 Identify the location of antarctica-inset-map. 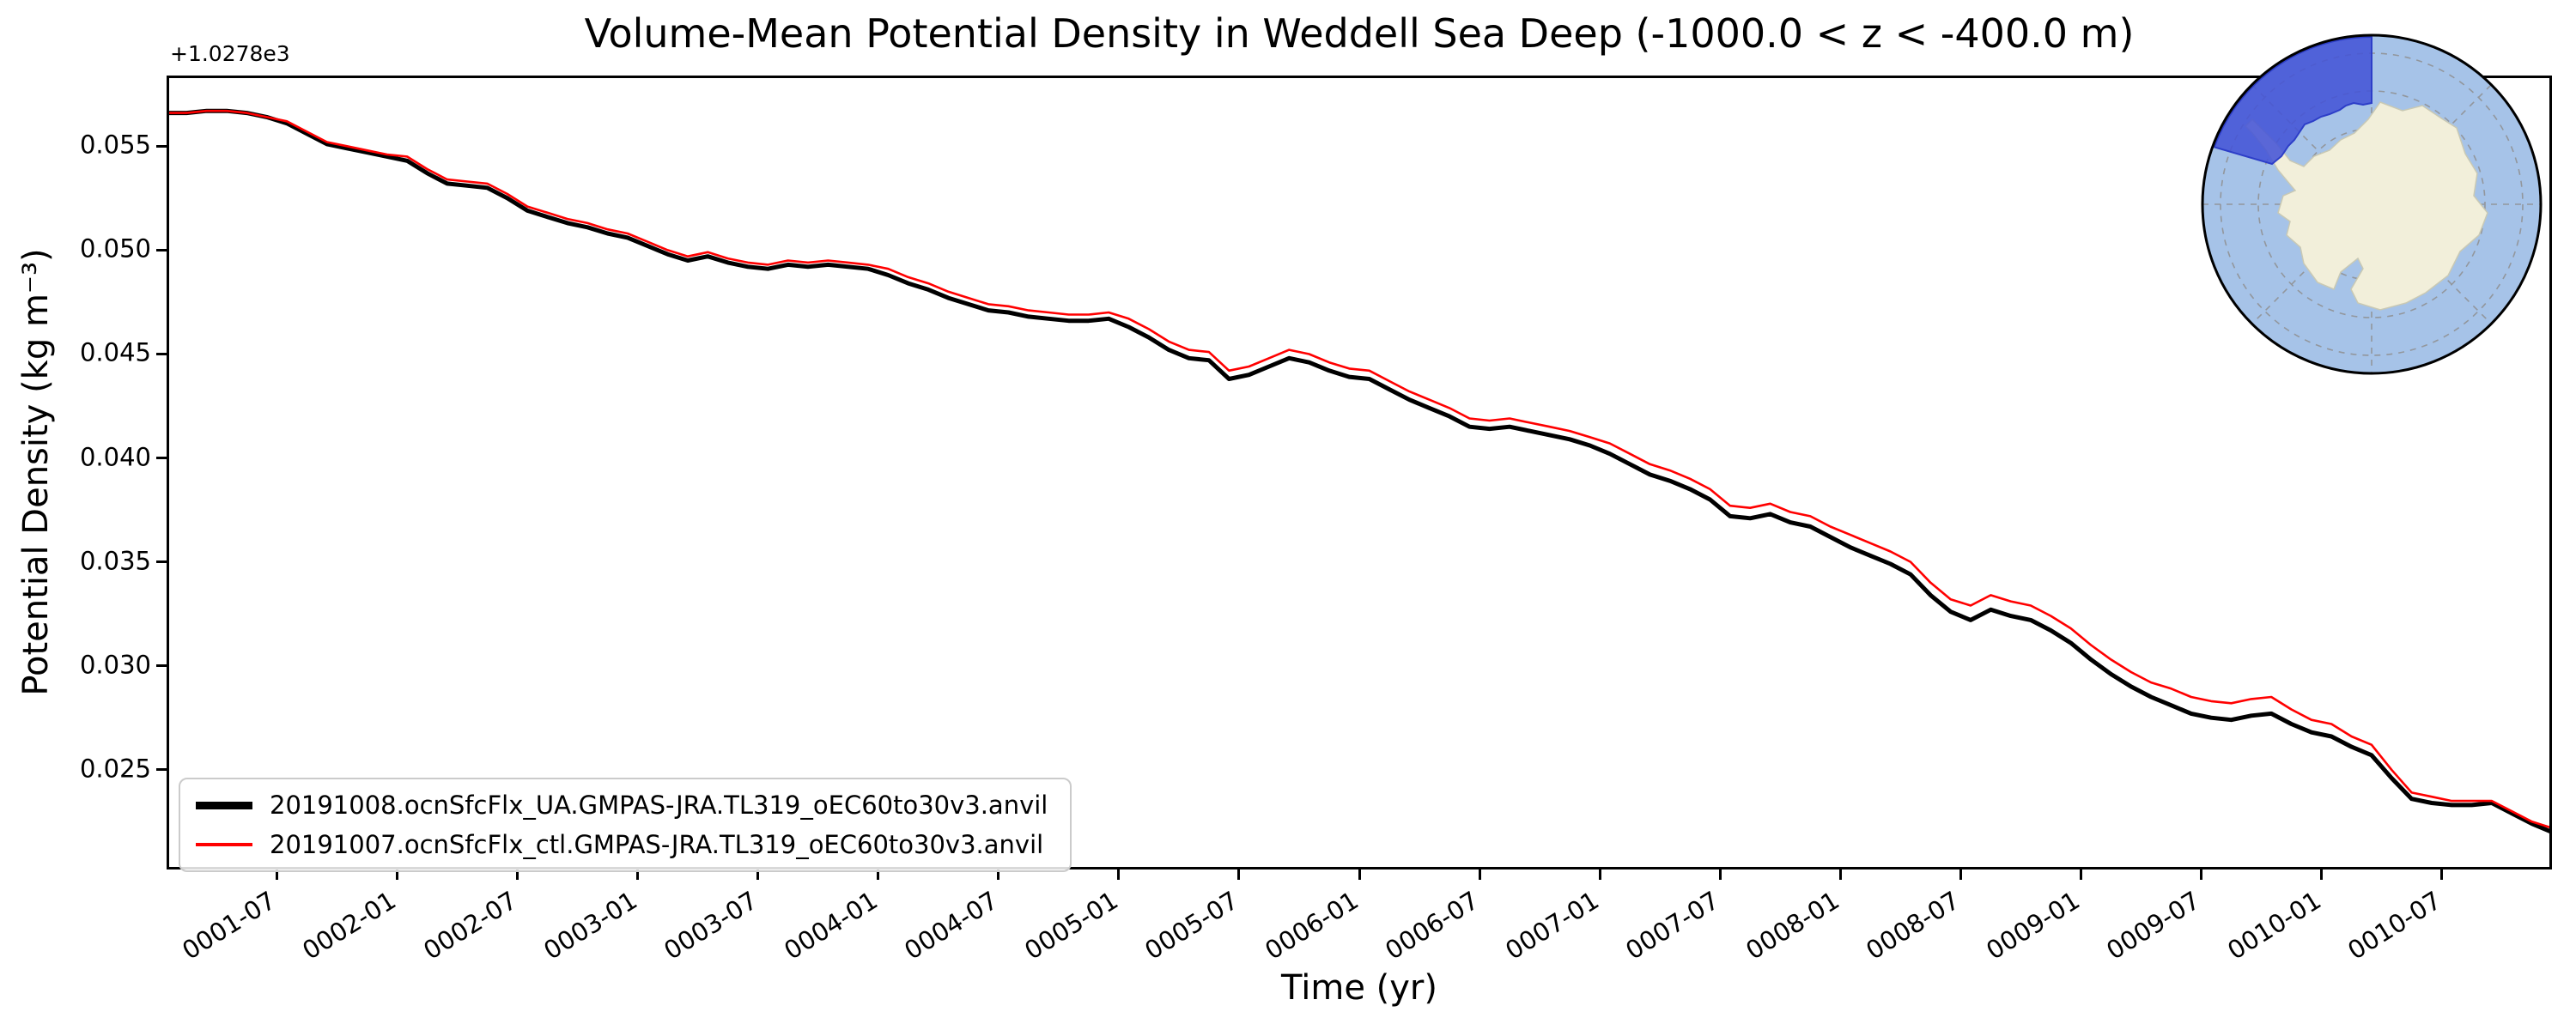
(2372, 204).